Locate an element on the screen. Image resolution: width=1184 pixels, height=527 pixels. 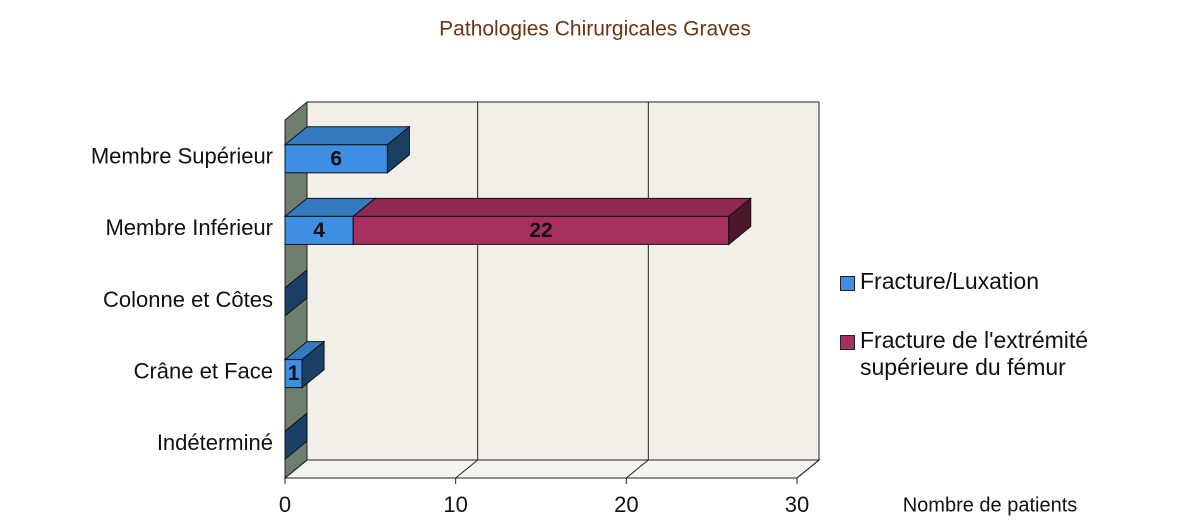
y-tick-label: Crâne et Face is located at coordinates (203, 370).